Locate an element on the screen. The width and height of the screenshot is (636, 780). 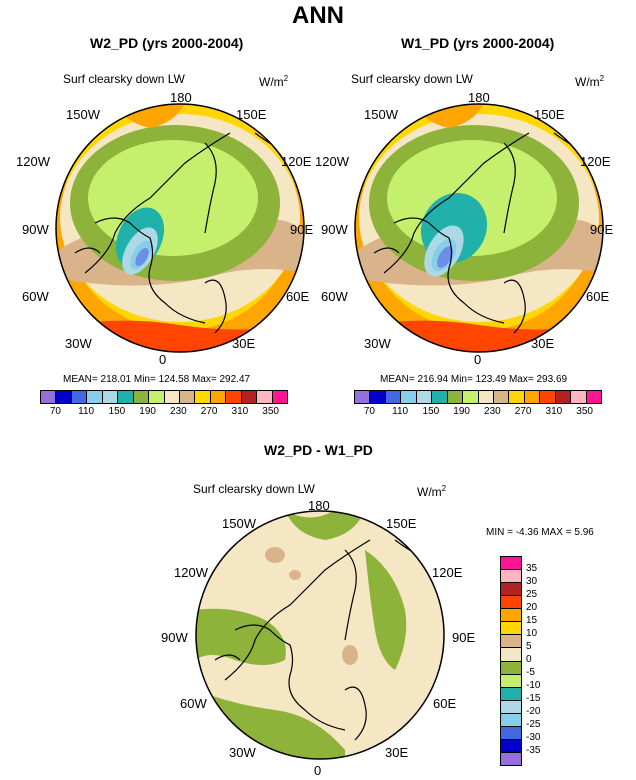
left-units: W/m2 is located at coordinates (274, 81).